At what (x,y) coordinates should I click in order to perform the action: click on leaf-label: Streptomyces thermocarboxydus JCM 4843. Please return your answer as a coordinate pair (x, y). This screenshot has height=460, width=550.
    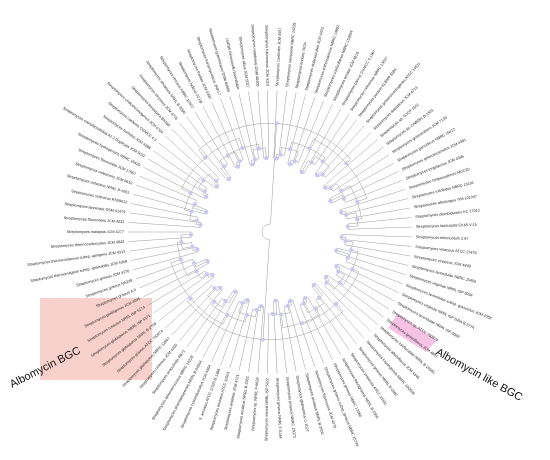
    Looking at the image, I should click on (87, 244).